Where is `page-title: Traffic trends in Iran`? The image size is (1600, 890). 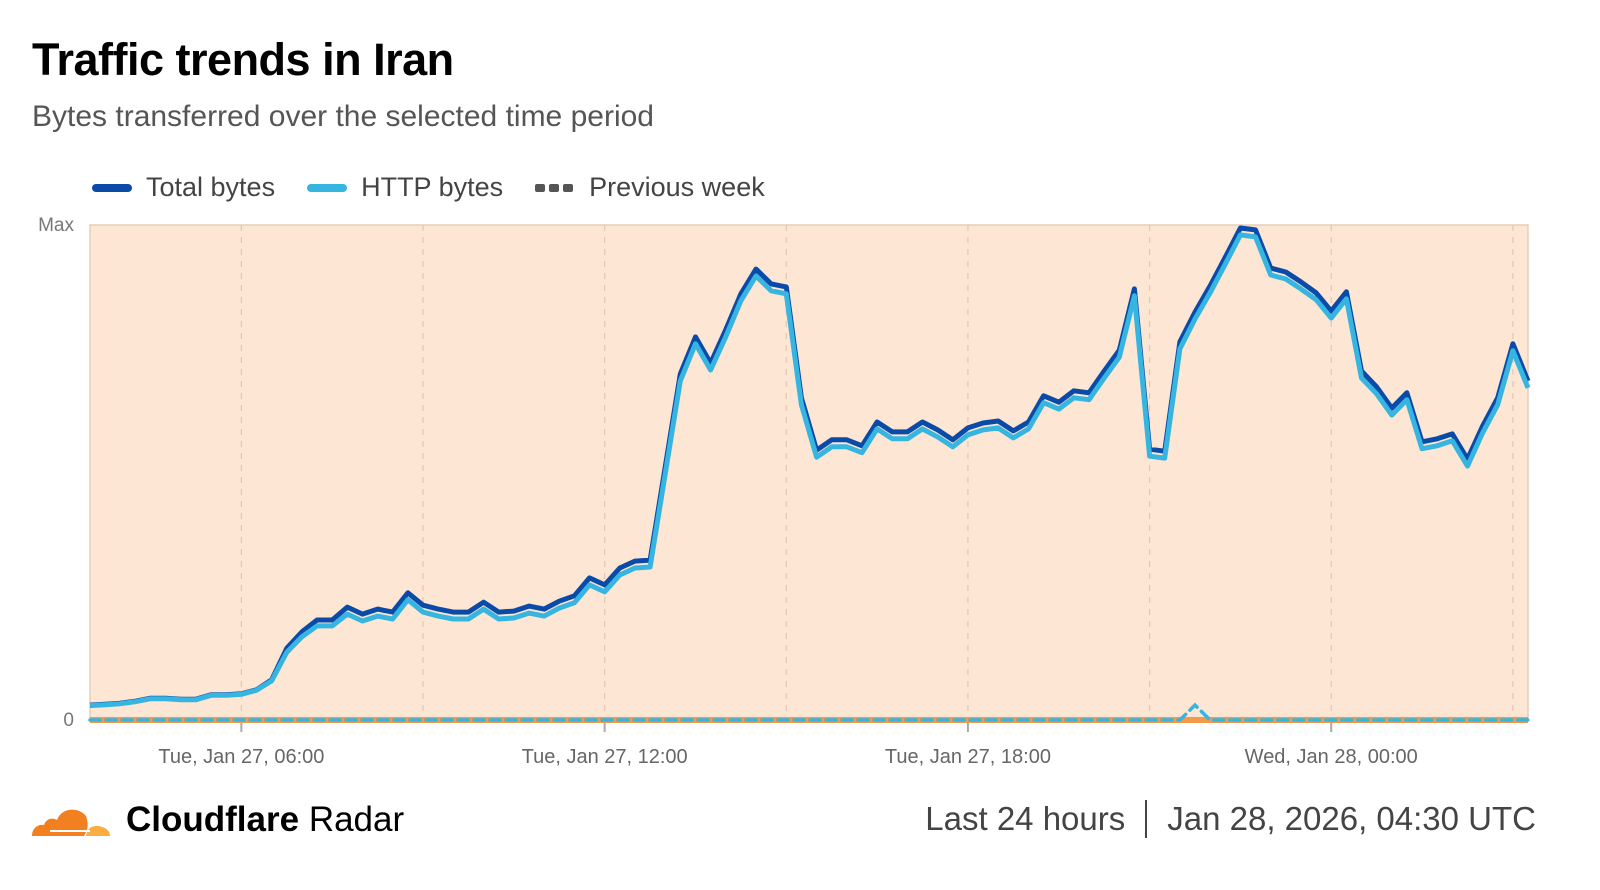 page-title: Traffic trends in Iran is located at coordinates (243, 59).